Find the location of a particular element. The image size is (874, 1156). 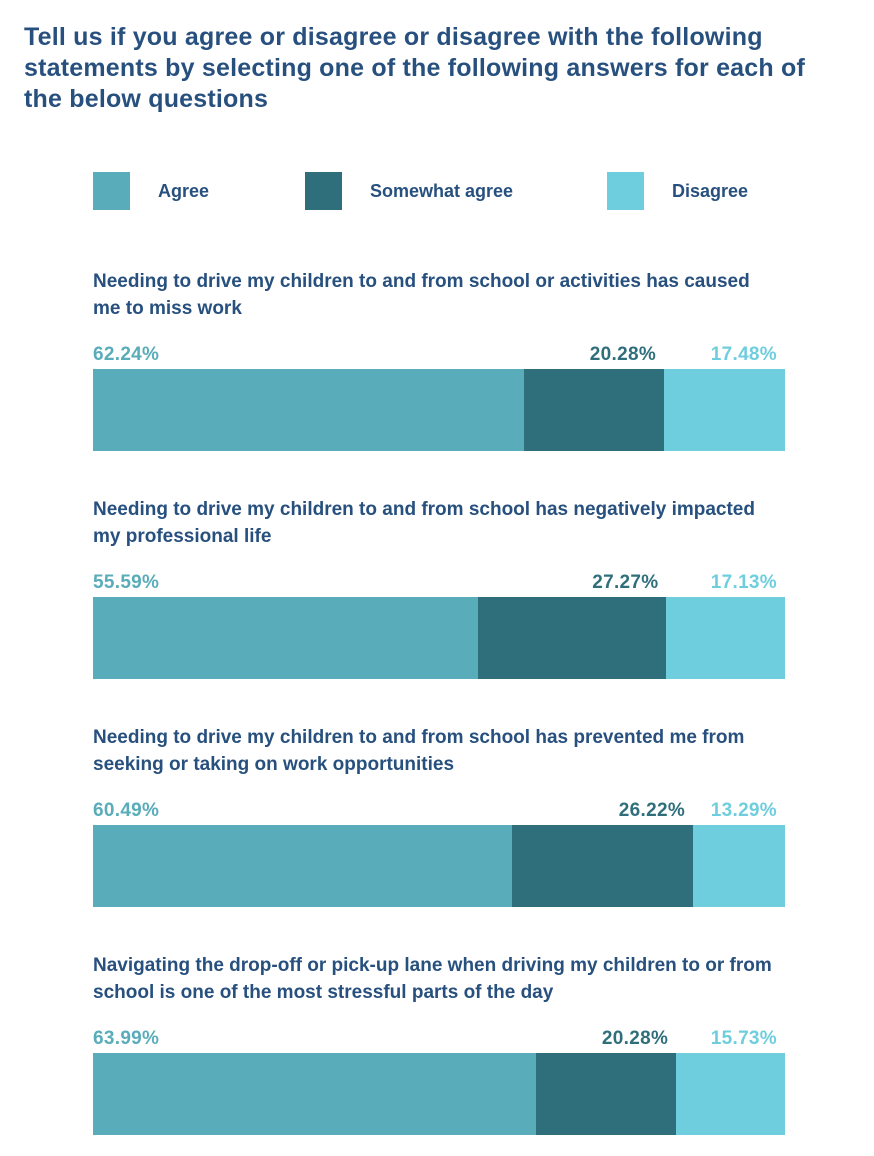

legend-item-disagree: Disagree is located at coordinates (677, 191).